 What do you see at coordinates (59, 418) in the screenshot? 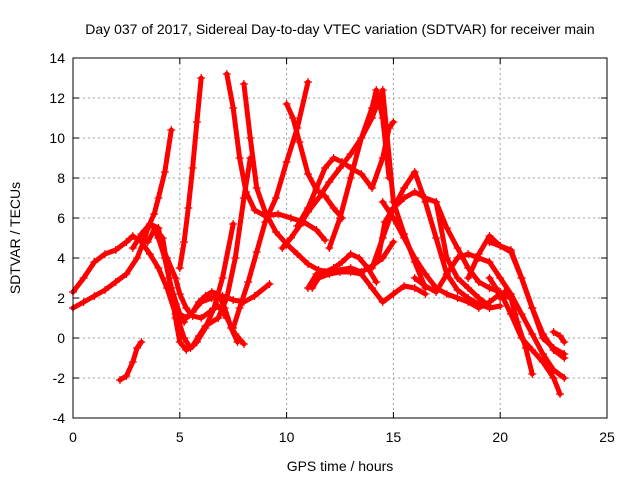
I see `y-tick-label: -4` at bounding box center [59, 418].